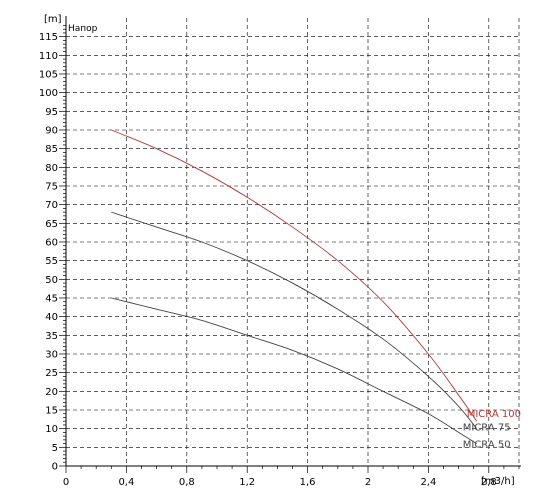 This screenshot has height=504, width=560. Describe the element at coordinates (487, 428) in the screenshot. I see `series-label-micra-75: MICRA 75` at that location.